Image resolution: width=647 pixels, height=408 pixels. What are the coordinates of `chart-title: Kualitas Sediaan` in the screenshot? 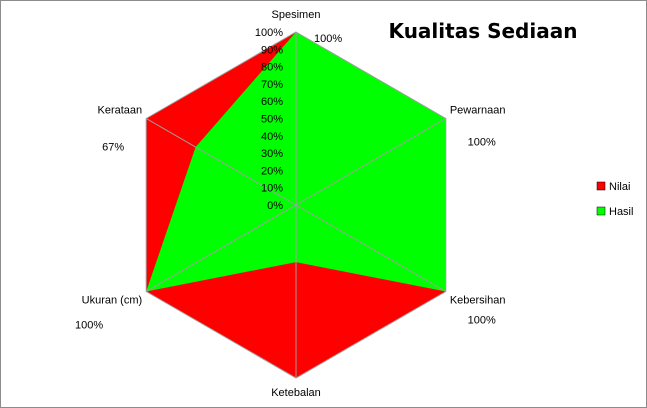 It's located at (483, 31).